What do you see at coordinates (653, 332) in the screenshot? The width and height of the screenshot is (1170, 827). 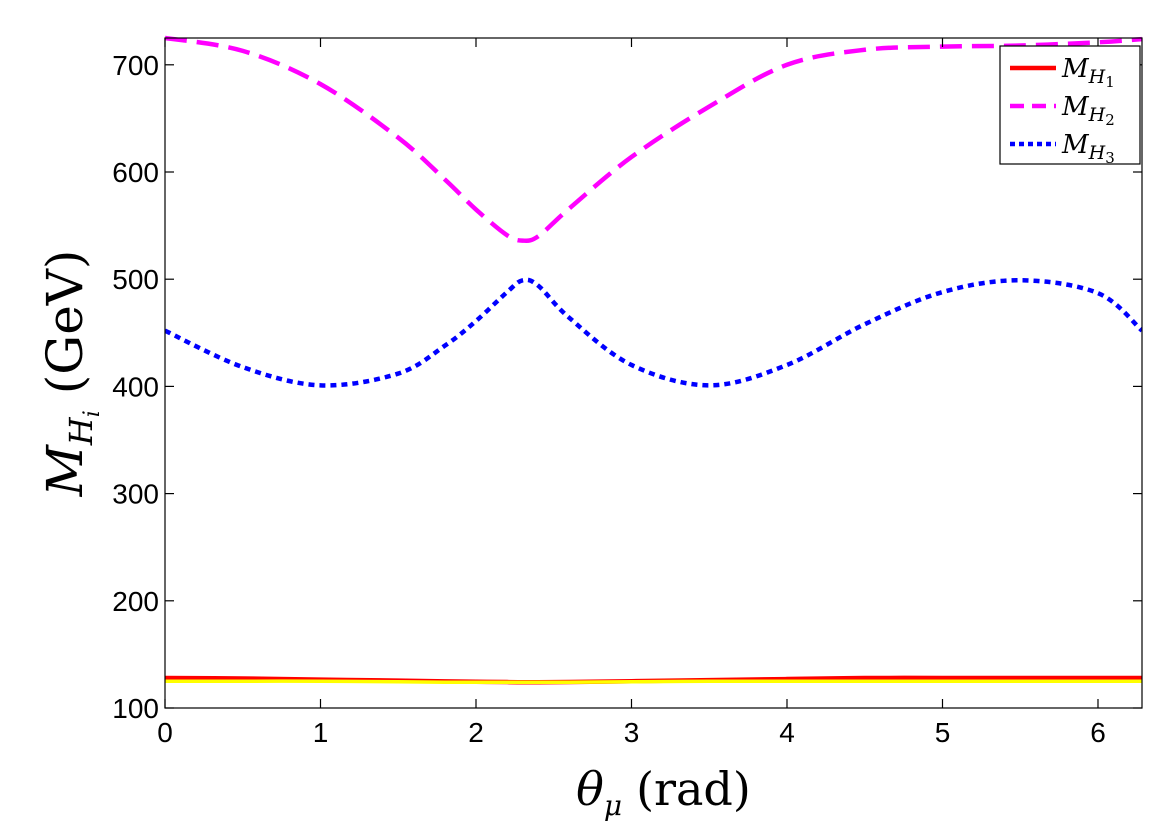 I see `series-line-MH3` at bounding box center [653, 332].